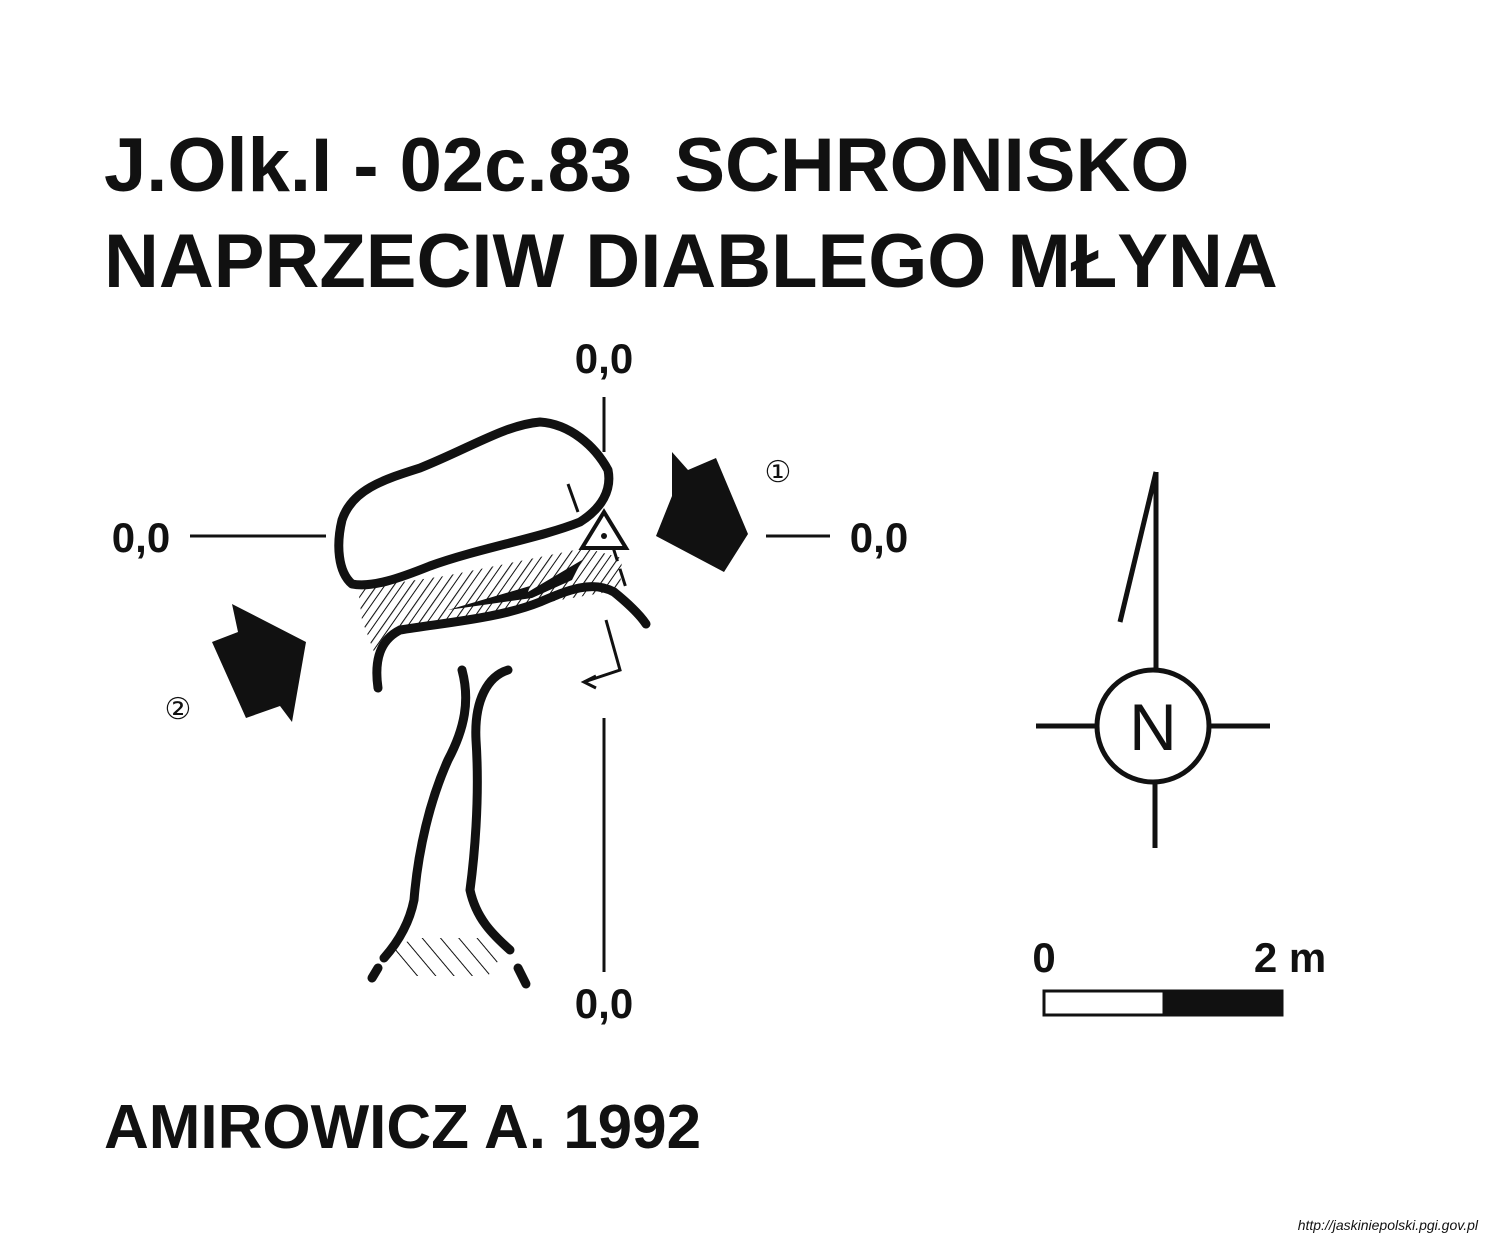  What do you see at coordinates (602, 651) in the screenshot?
I see `slope-arrow-line` at bounding box center [602, 651].